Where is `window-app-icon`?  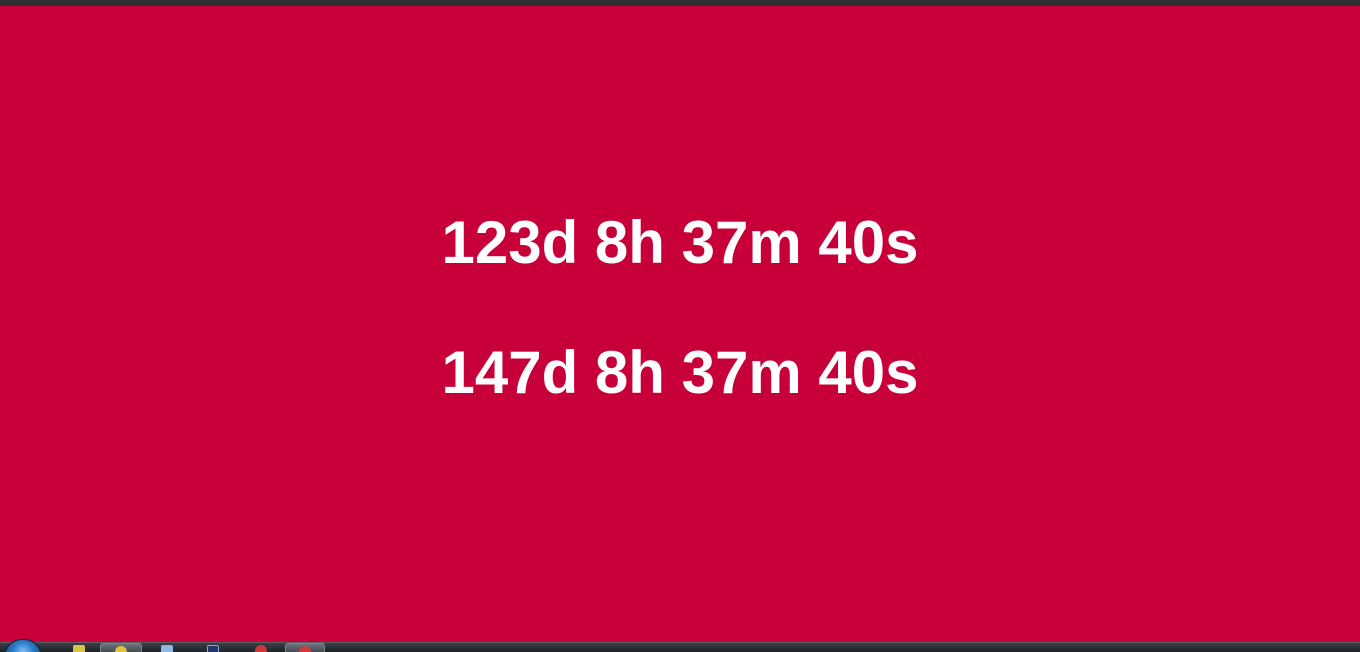
window-app-icon is located at coordinates (213, 648).